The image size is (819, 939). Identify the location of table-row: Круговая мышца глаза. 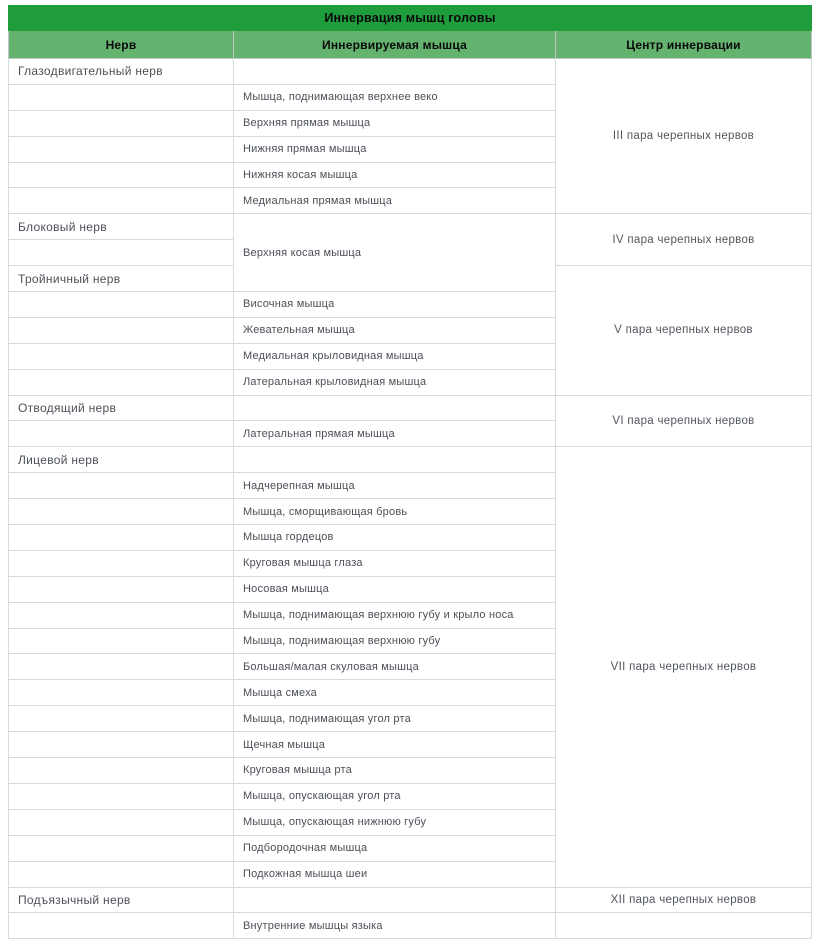
(410, 563).